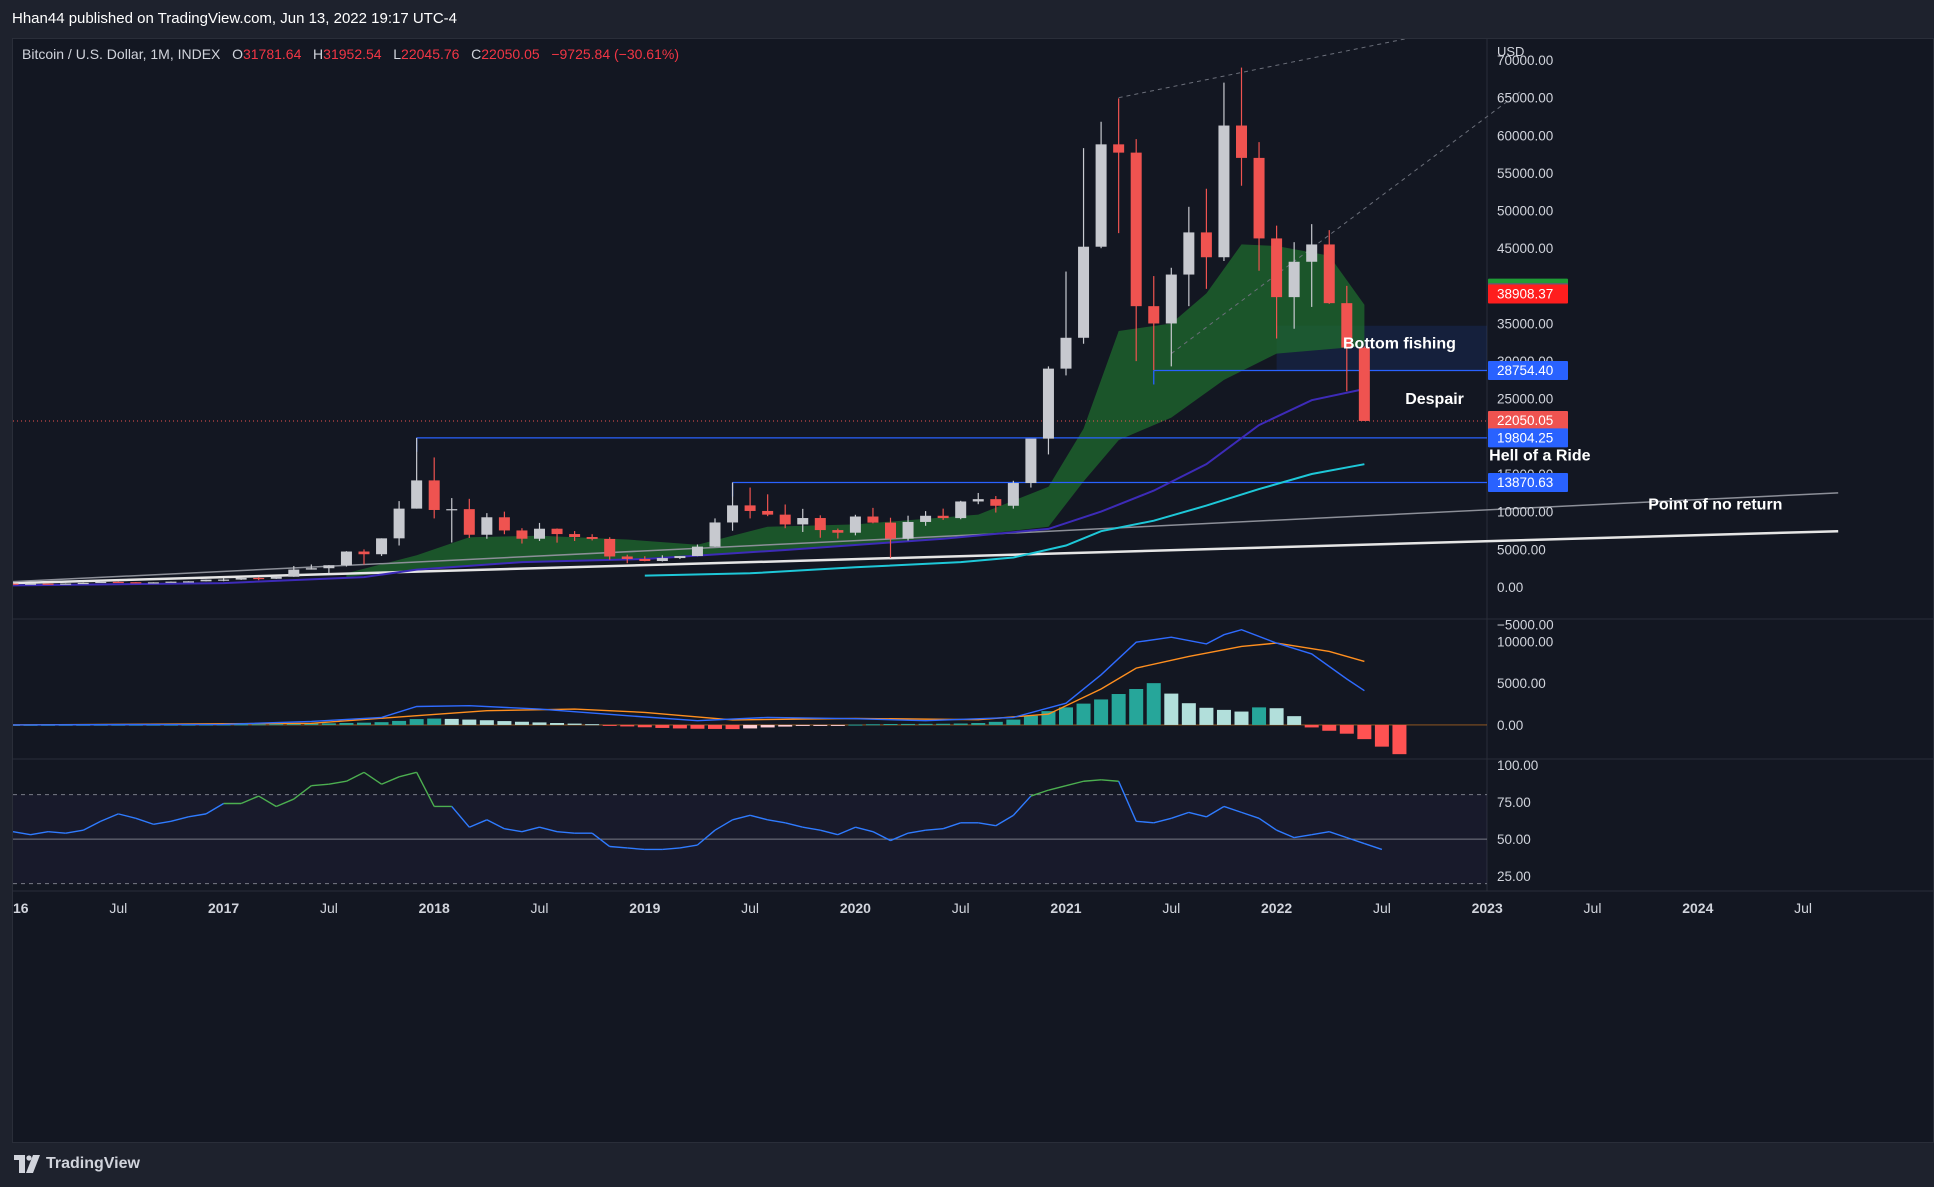 Image resolution: width=1934 pixels, height=1187 pixels. What do you see at coordinates (1514, 802) in the screenshot?
I see `rsi-tick-label: 75.00` at bounding box center [1514, 802].